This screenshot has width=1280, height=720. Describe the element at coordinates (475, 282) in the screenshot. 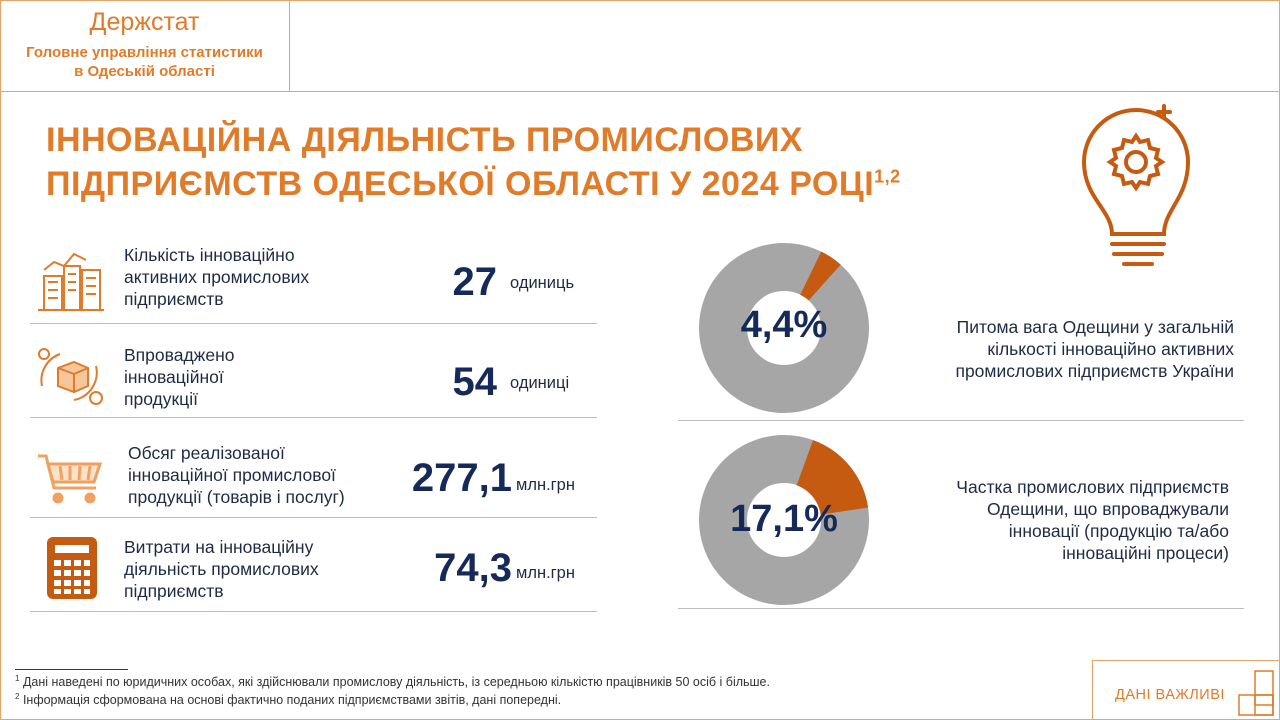

I see `stat-value: 27` at that location.